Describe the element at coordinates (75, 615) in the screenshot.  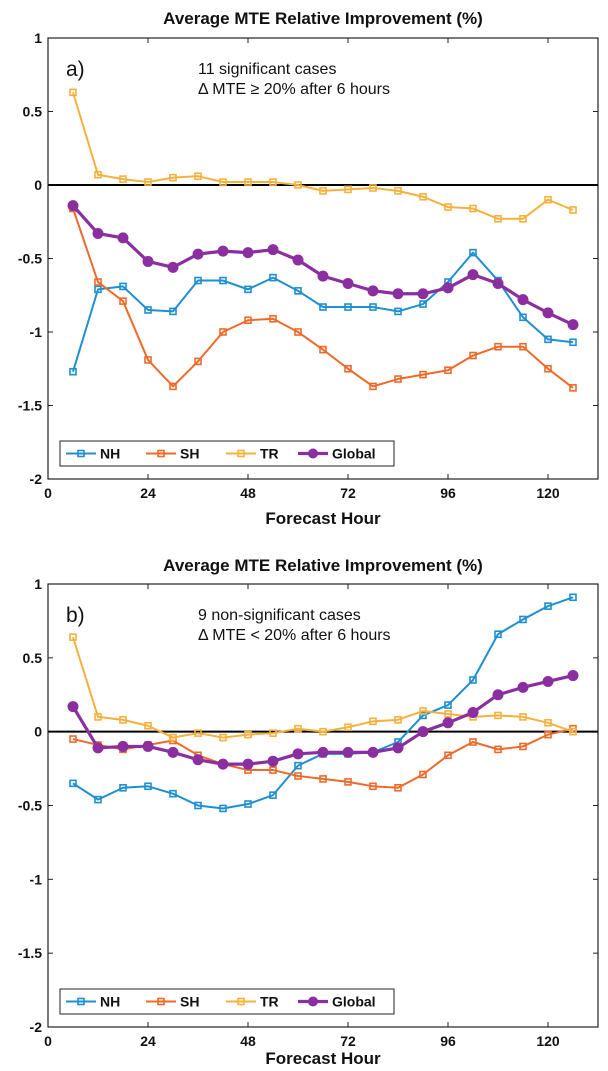
I see `panel-label: b)` at that location.